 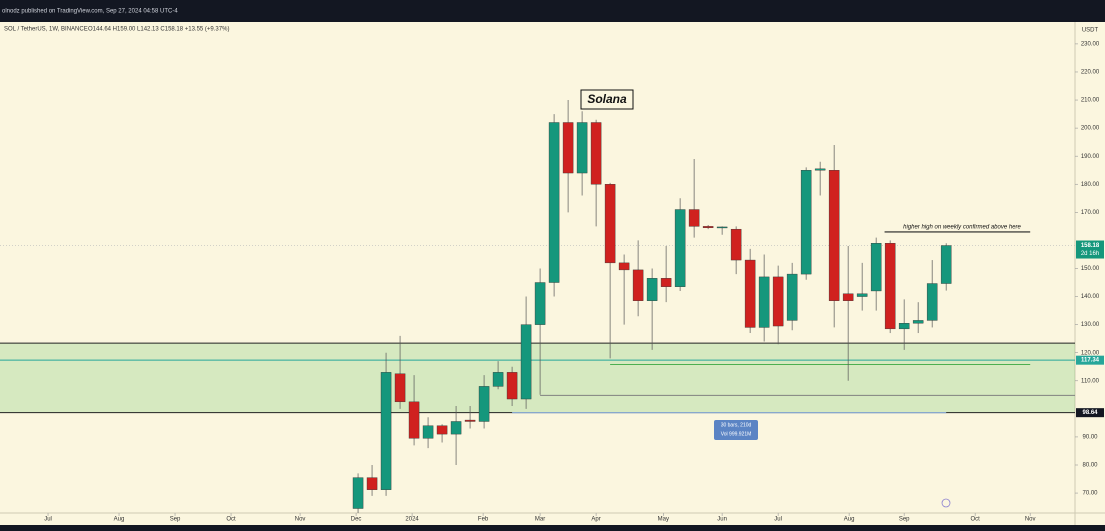 I want to click on y-tick-label: 70.00, so click(x=1090, y=494).